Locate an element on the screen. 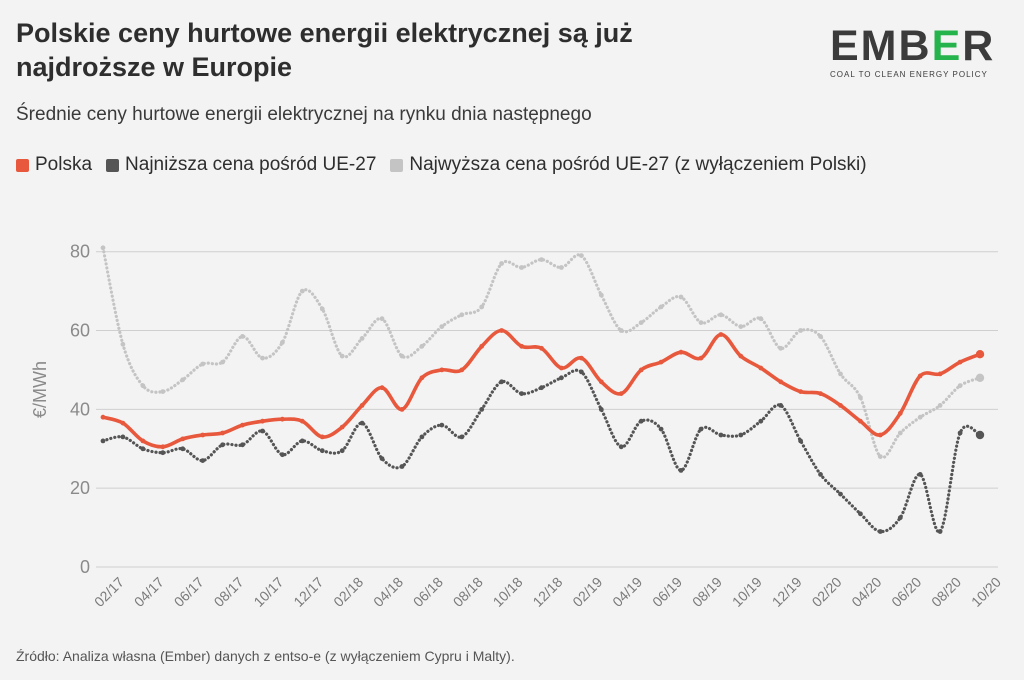 The height and width of the screenshot is (680, 1024). x-tick-label-08-20: 08/20 is located at coordinates (946, 592).